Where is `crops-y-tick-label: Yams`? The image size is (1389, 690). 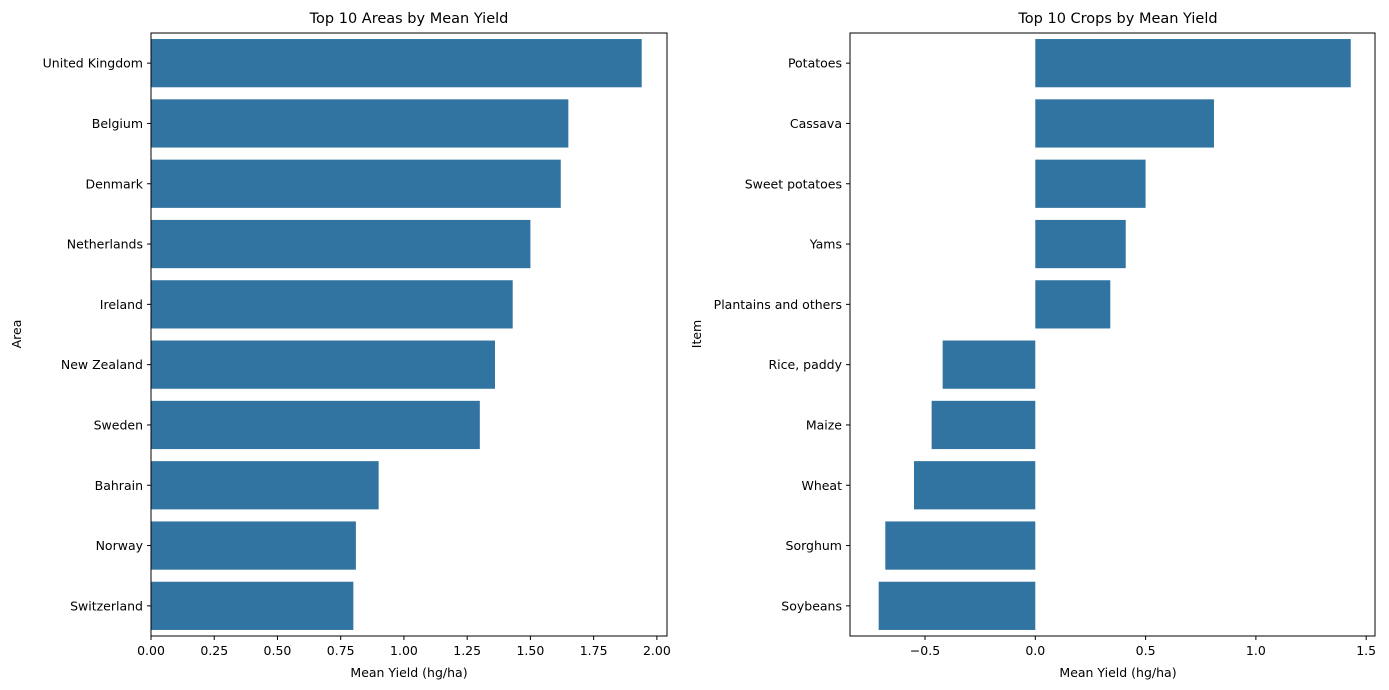 crops-y-tick-label: Yams is located at coordinates (825, 244).